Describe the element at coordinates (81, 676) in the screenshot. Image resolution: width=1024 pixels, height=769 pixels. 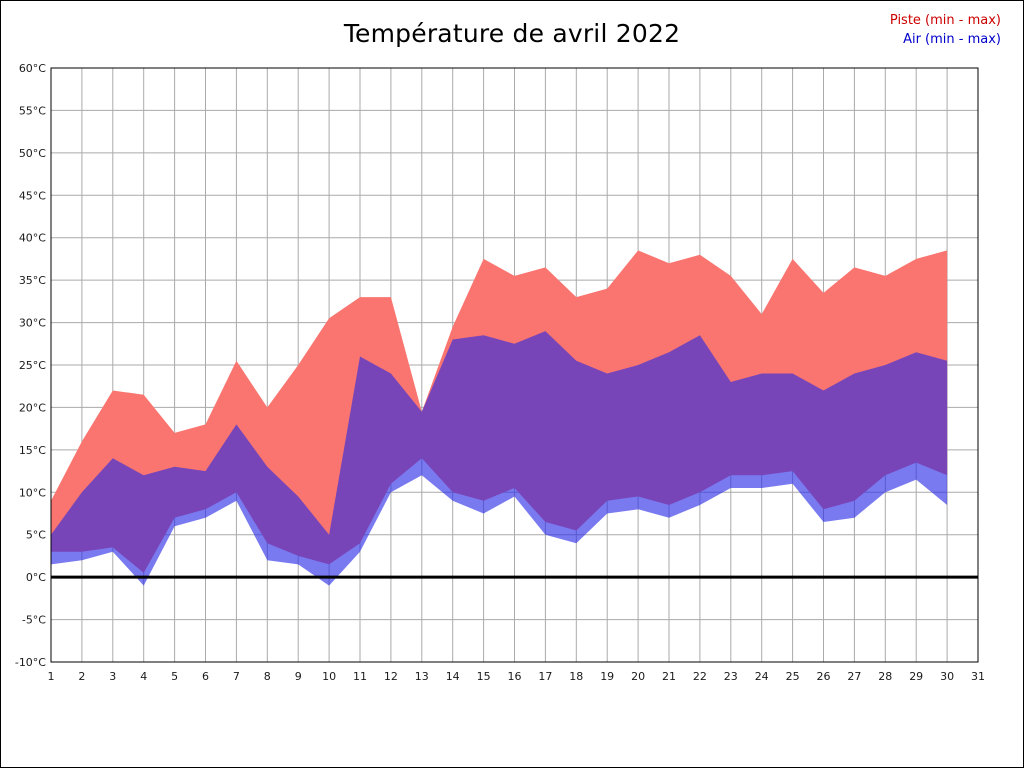
I see `svg-text: 2` at that location.